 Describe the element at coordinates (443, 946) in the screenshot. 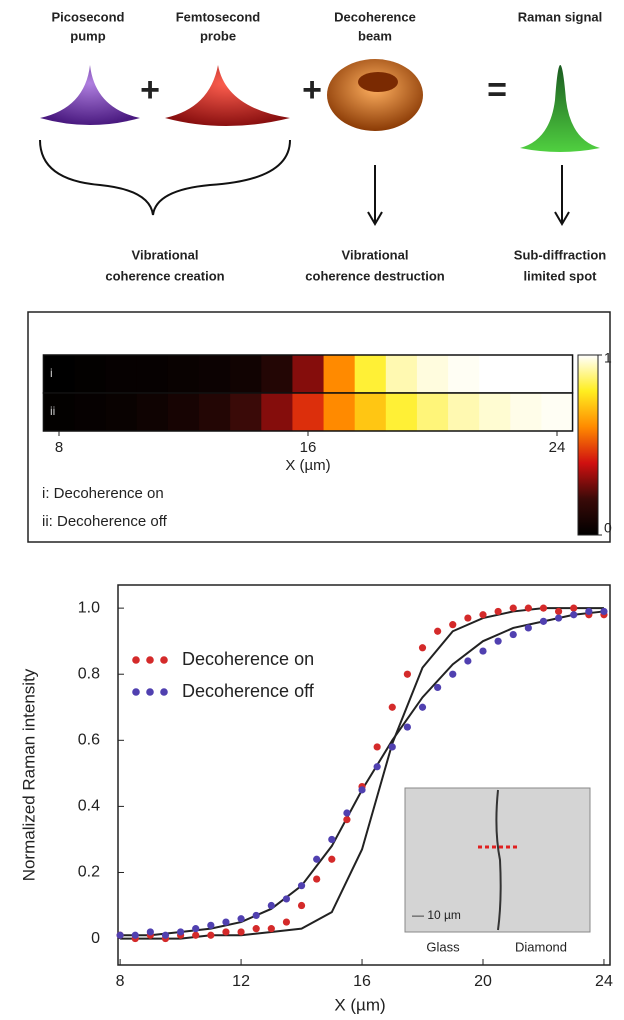

I see `inset-label: Glass` at that location.